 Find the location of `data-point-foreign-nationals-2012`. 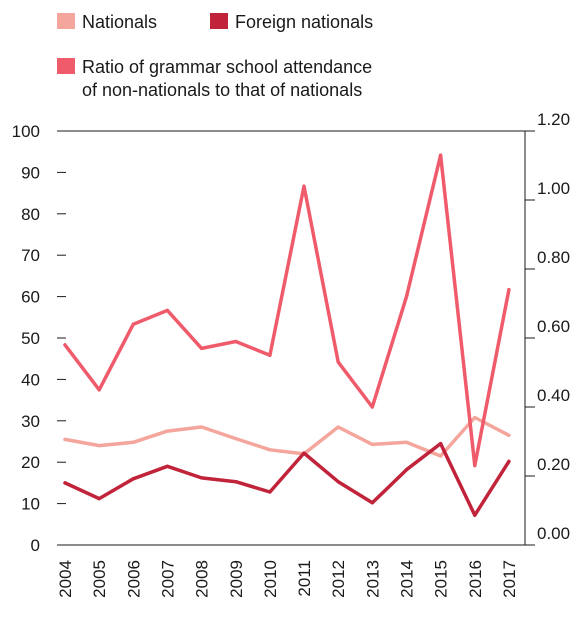

data-point-foreign-nationals-2012 is located at coordinates (338, 482).